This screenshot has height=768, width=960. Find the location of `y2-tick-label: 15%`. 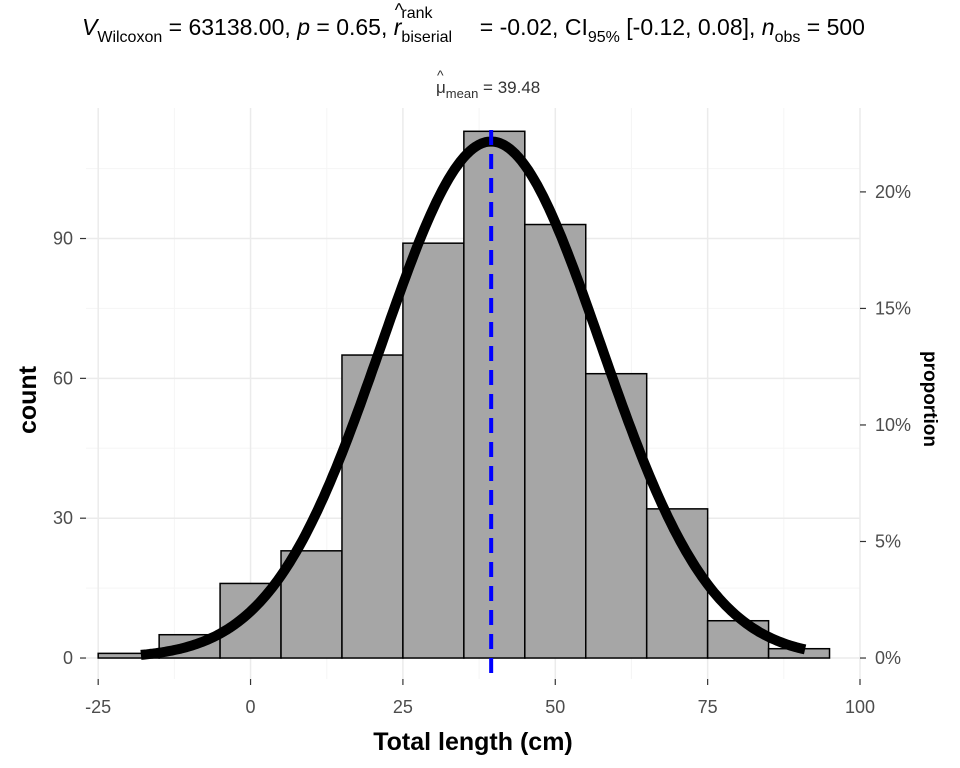

y2-tick-label: 15% is located at coordinates (893, 308).